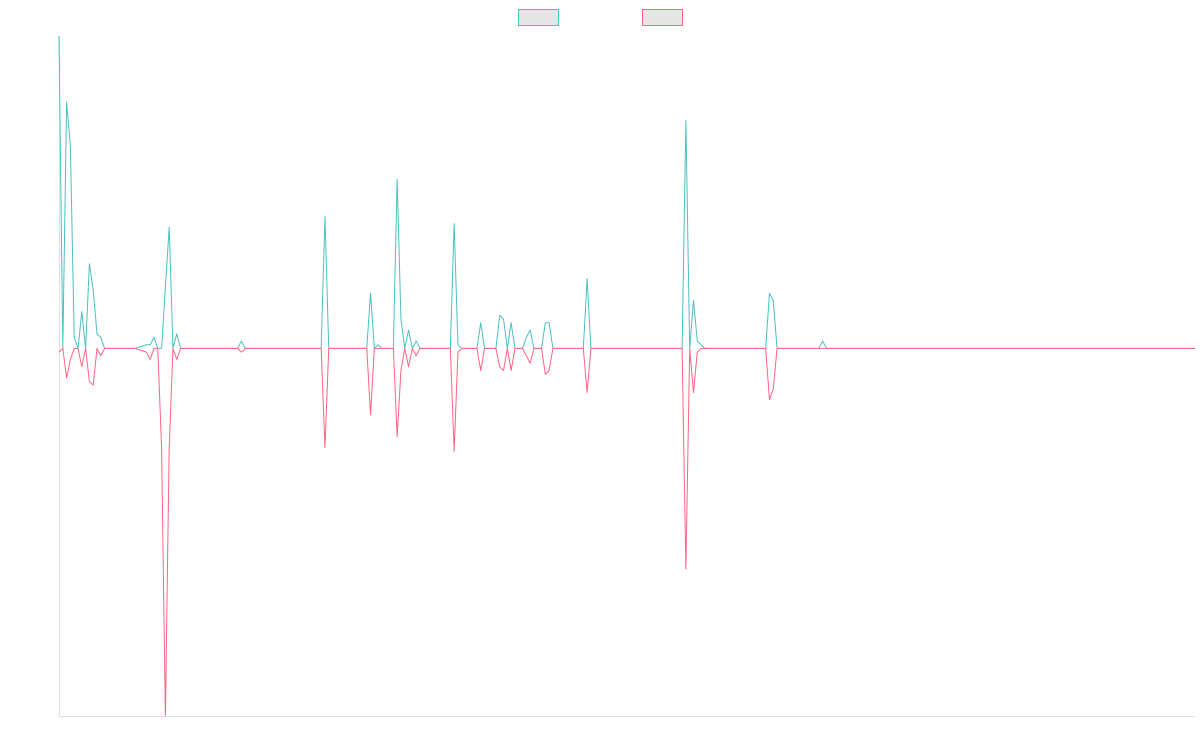  Describe the element at coordinates (600, 17) in the screenshot. I see `legend` at that location.